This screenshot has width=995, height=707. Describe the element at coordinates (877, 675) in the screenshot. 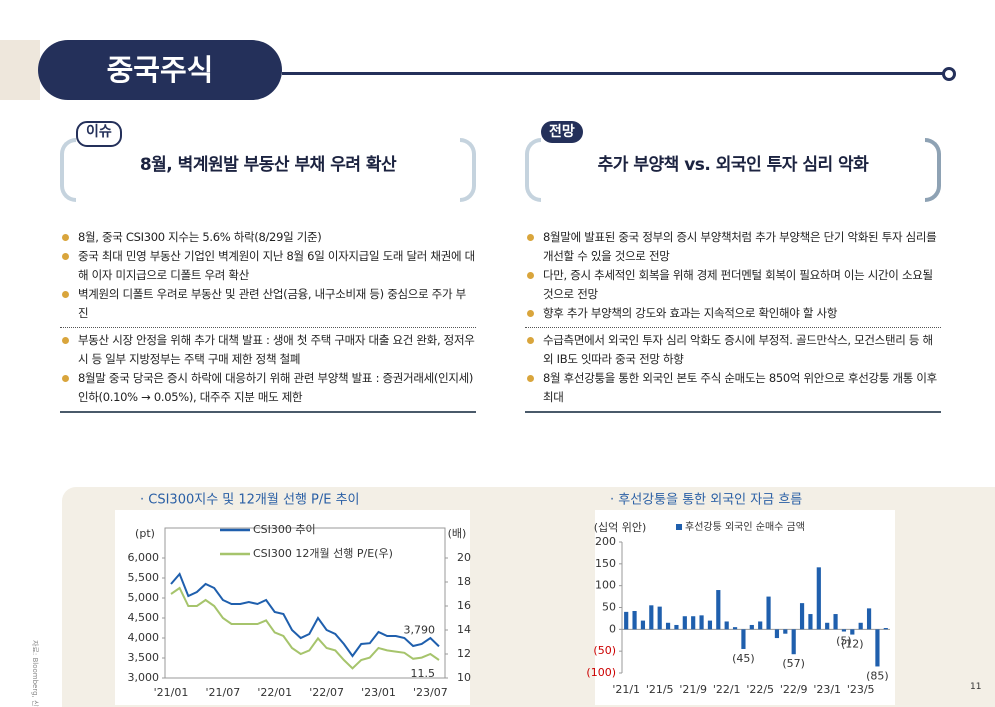

I see `data-label: (85)` at that location.